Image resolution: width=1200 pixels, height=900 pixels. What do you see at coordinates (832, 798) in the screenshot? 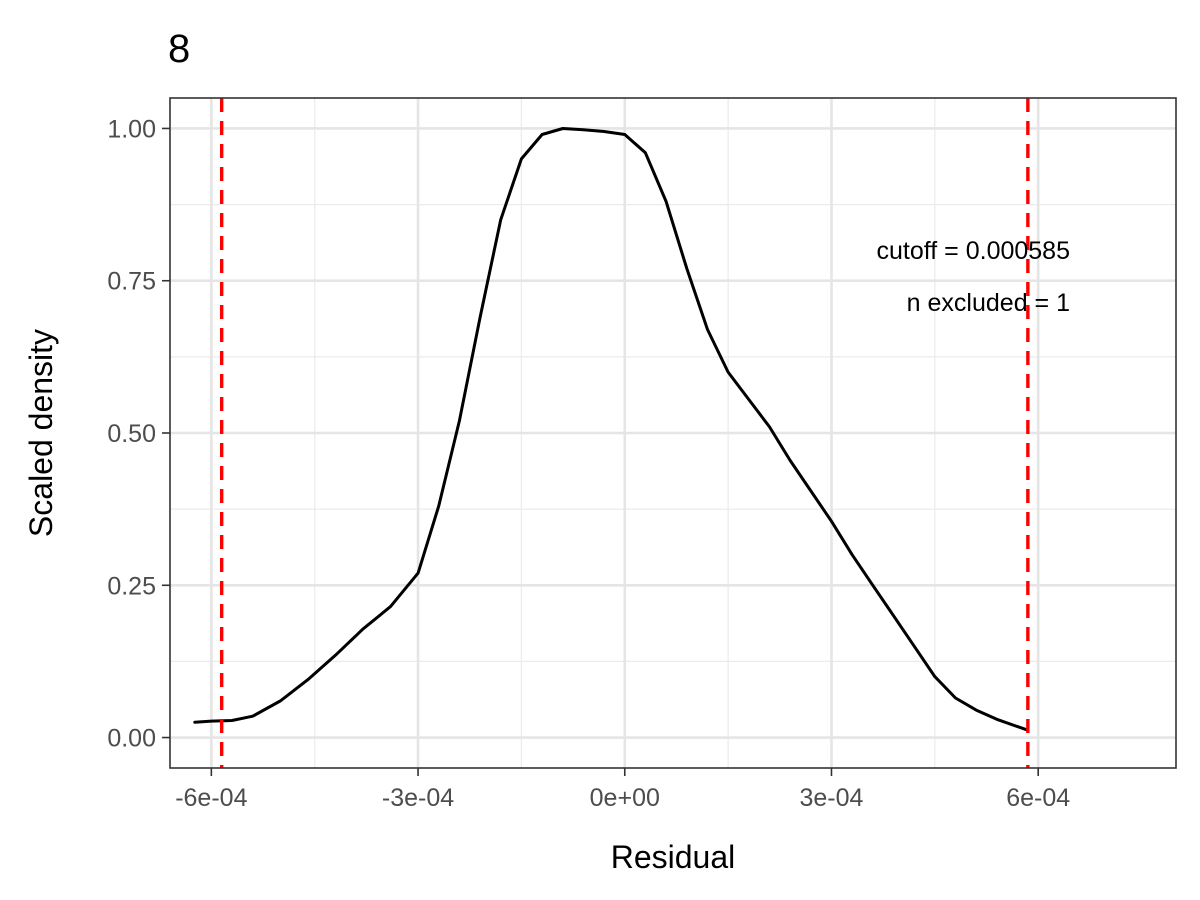
I see `x-tick-label: 3e-04` at bounding box center [832, 798].